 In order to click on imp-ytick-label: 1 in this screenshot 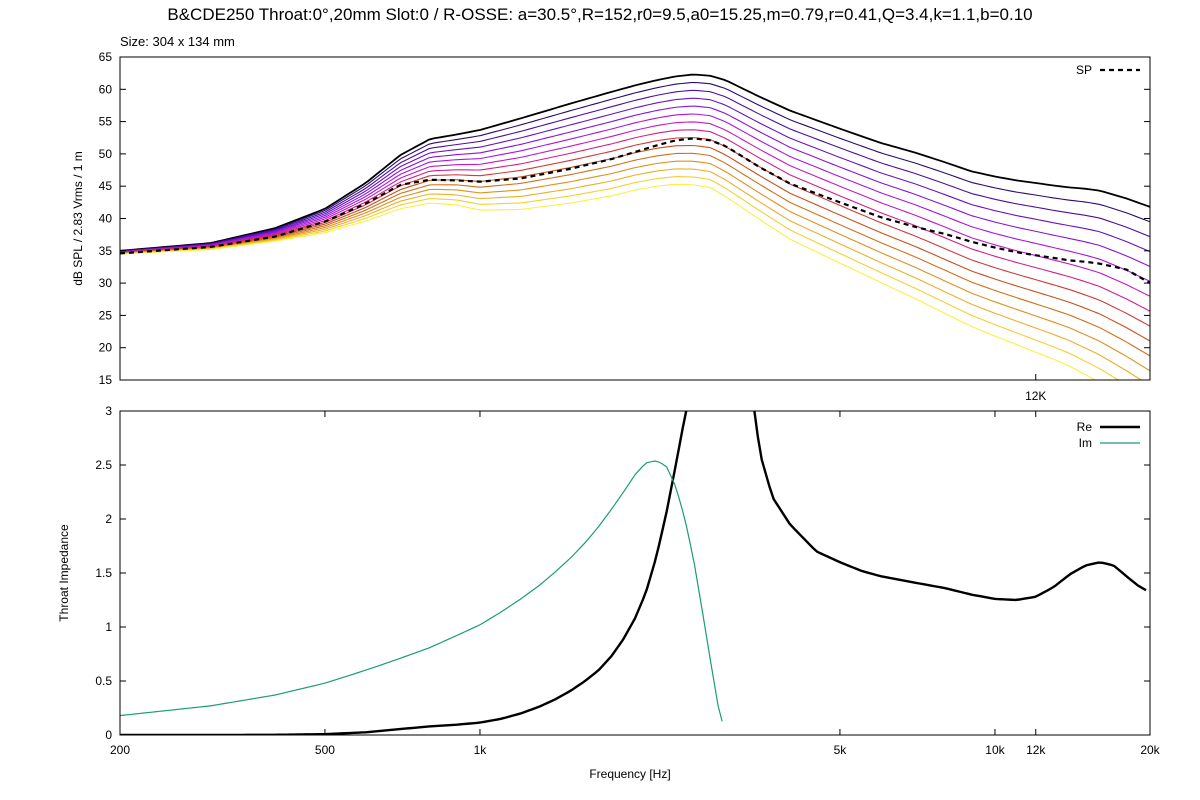, I will do `click(108, 627)`.